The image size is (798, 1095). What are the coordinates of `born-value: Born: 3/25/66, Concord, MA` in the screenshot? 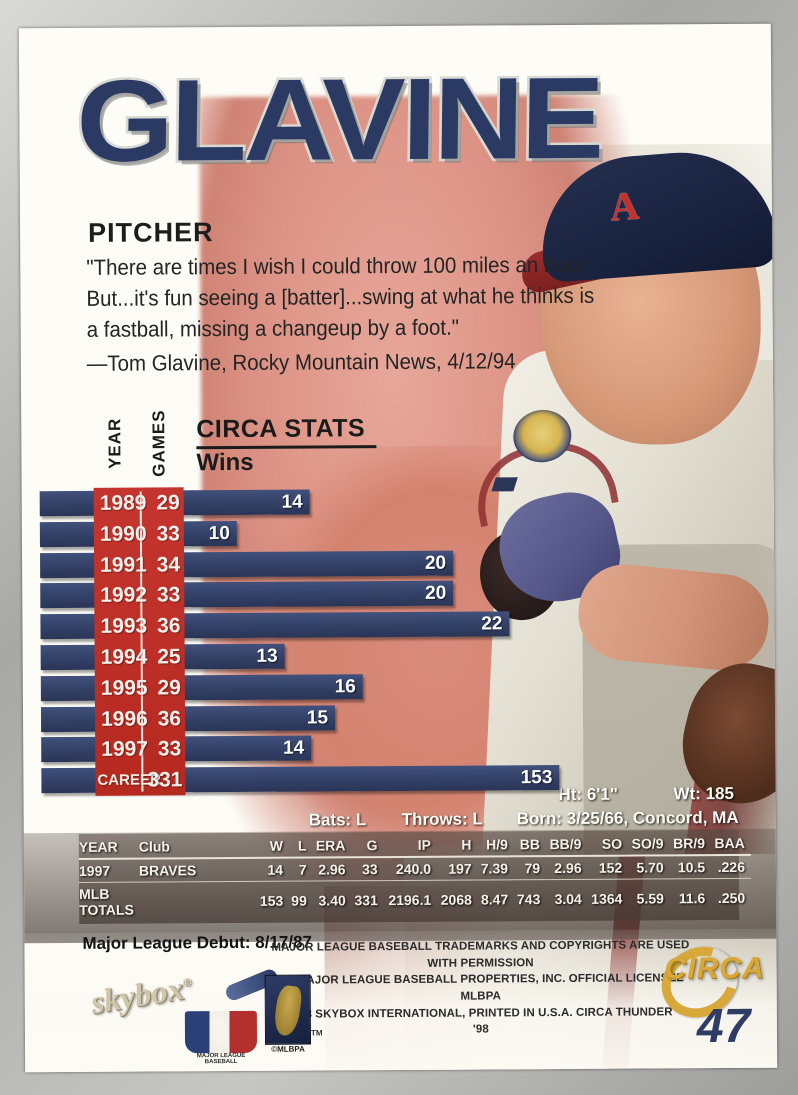 It's located at (627, 818).